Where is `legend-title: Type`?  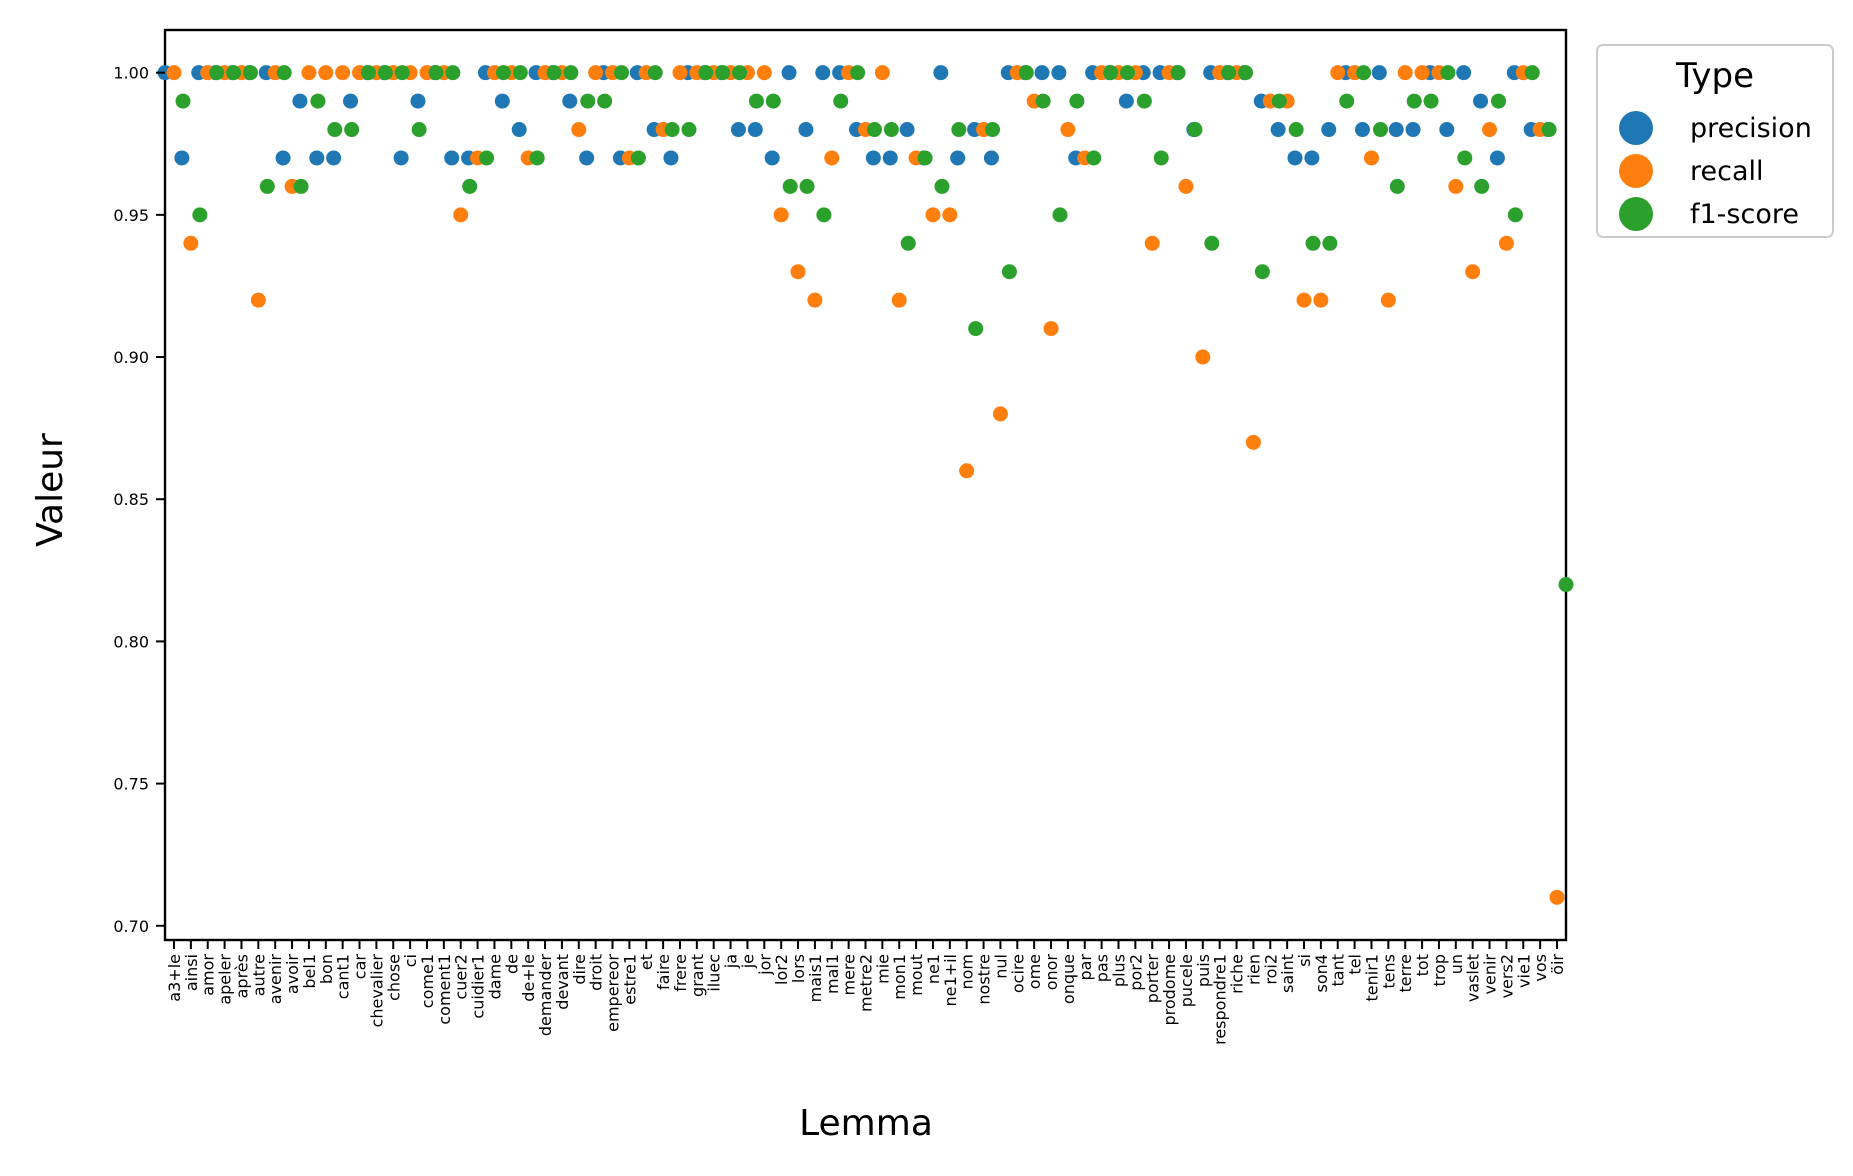
legend-title: Type is located at coordinates (1714, 76).